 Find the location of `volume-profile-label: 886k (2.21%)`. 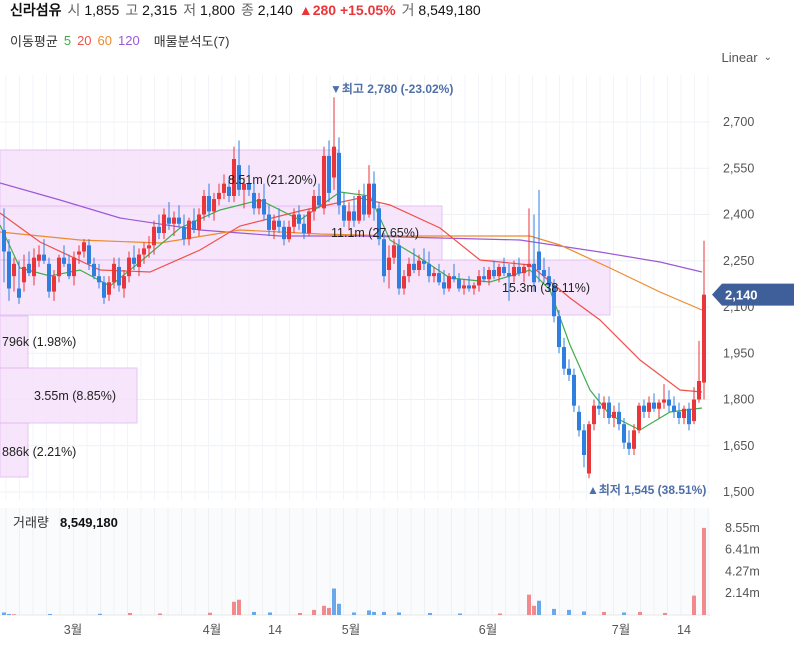

volume-profile-label: 886k (2.21%) is located at coordinates (39, 452).